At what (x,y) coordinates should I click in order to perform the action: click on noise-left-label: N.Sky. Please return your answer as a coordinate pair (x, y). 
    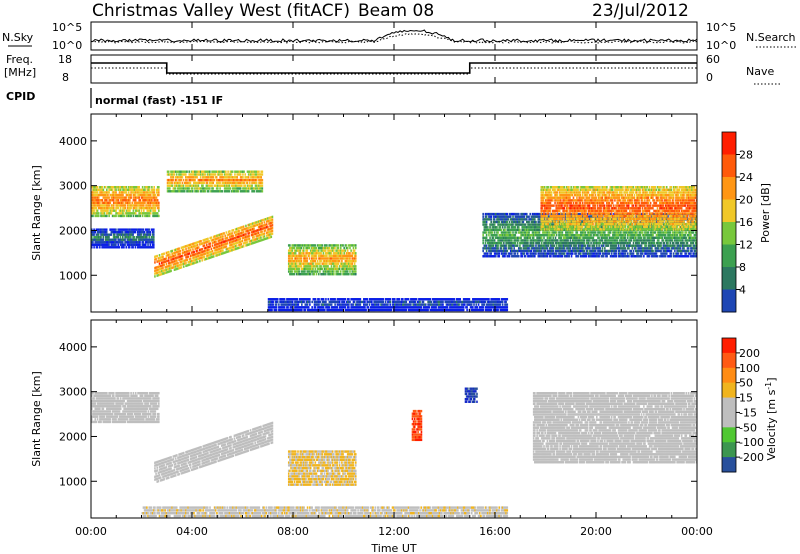
    Looking at the image, I should click on (18, 37).